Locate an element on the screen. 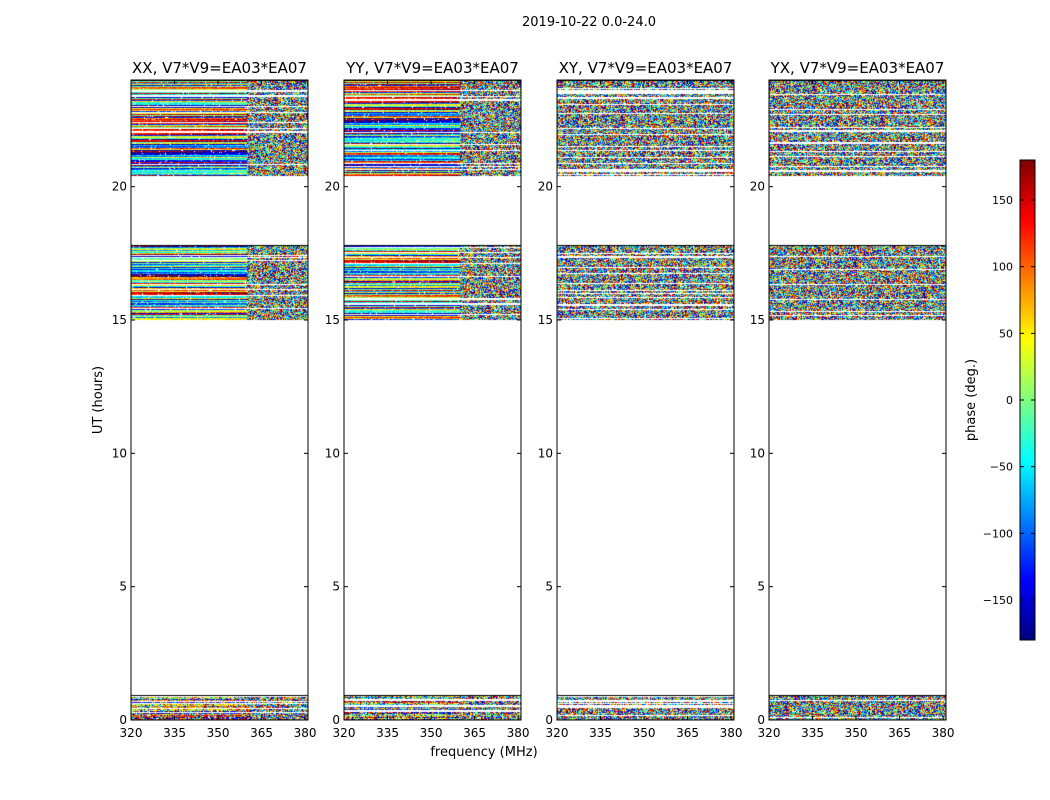 The height and width of the screenshot is (800, 1050). colorbar-tick-label: −150 is located at coordinates (998, 600).